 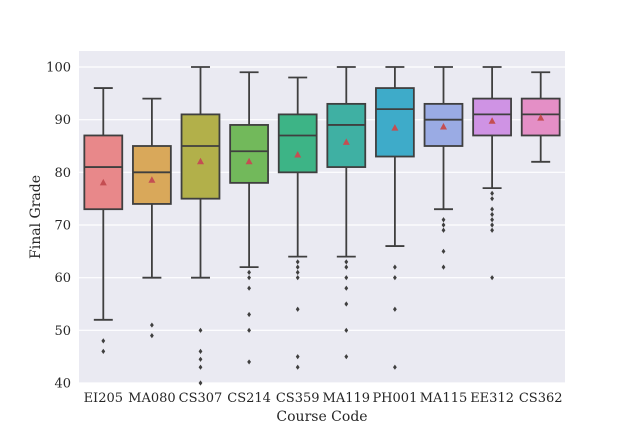 What do you see at coordinates (297, 223) in the screenshot?
I see `box-cs359` at bounding box center [297, 223].